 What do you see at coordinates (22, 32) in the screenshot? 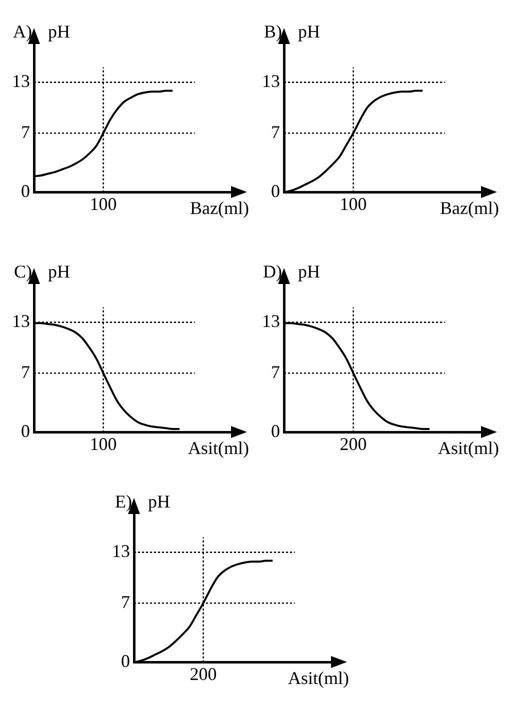
I see `chart-title: A)` at bounding box center [22, 32].